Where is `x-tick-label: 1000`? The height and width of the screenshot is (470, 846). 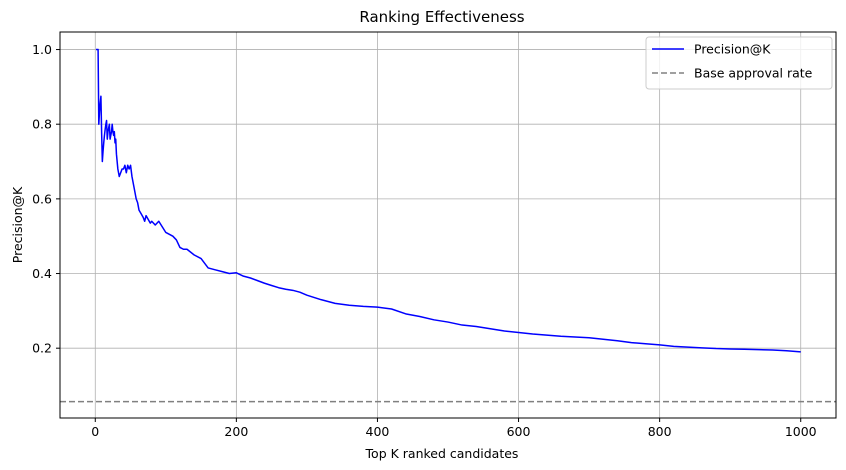 x-tick-label: 1000 is located at coordinates (801, 431).